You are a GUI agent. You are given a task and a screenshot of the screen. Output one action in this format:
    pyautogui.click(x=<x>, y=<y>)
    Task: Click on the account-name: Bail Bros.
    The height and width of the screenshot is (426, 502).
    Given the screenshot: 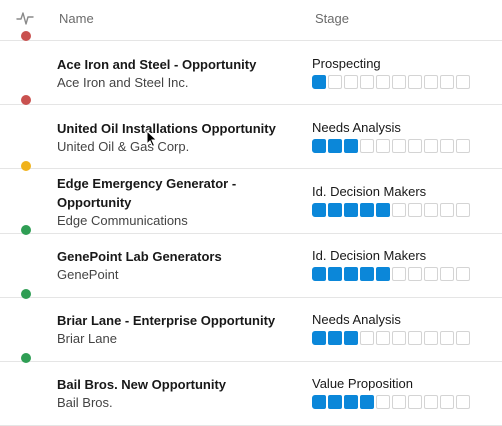 What is the action you would take?
    pyautogui.click(x=85, y=402)
    